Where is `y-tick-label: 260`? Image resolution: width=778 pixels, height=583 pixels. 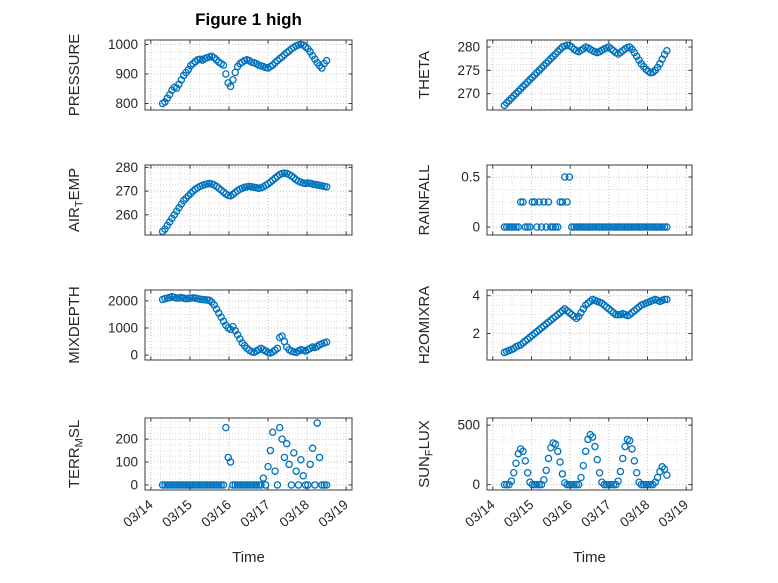 y-tick-label: 260 is located at coordinates (126, 214).